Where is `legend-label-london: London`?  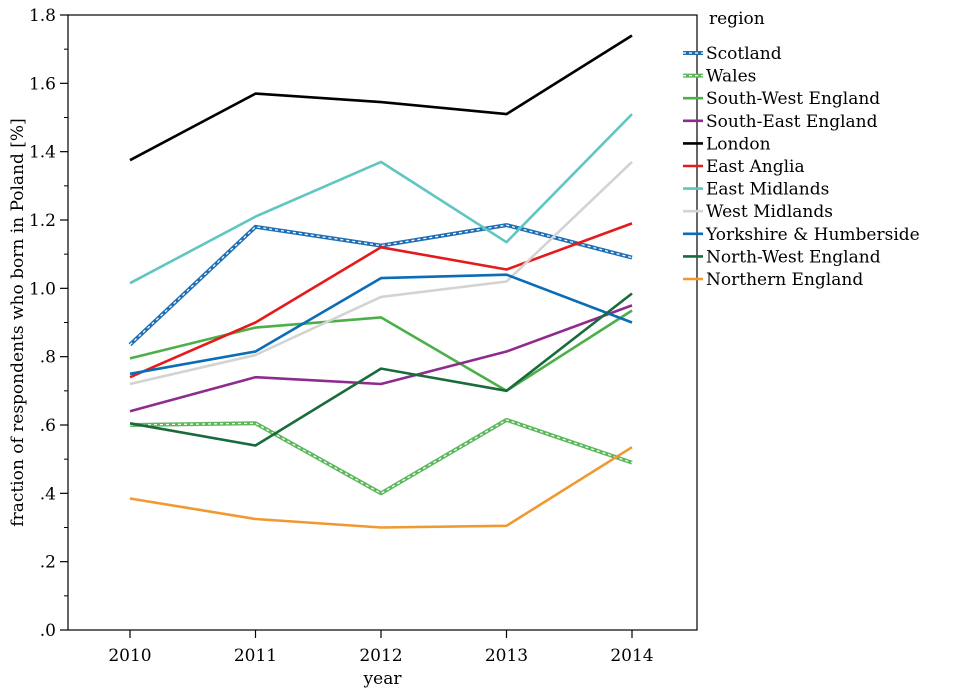
legend-label-london: London is located at coordinates (738, 144).